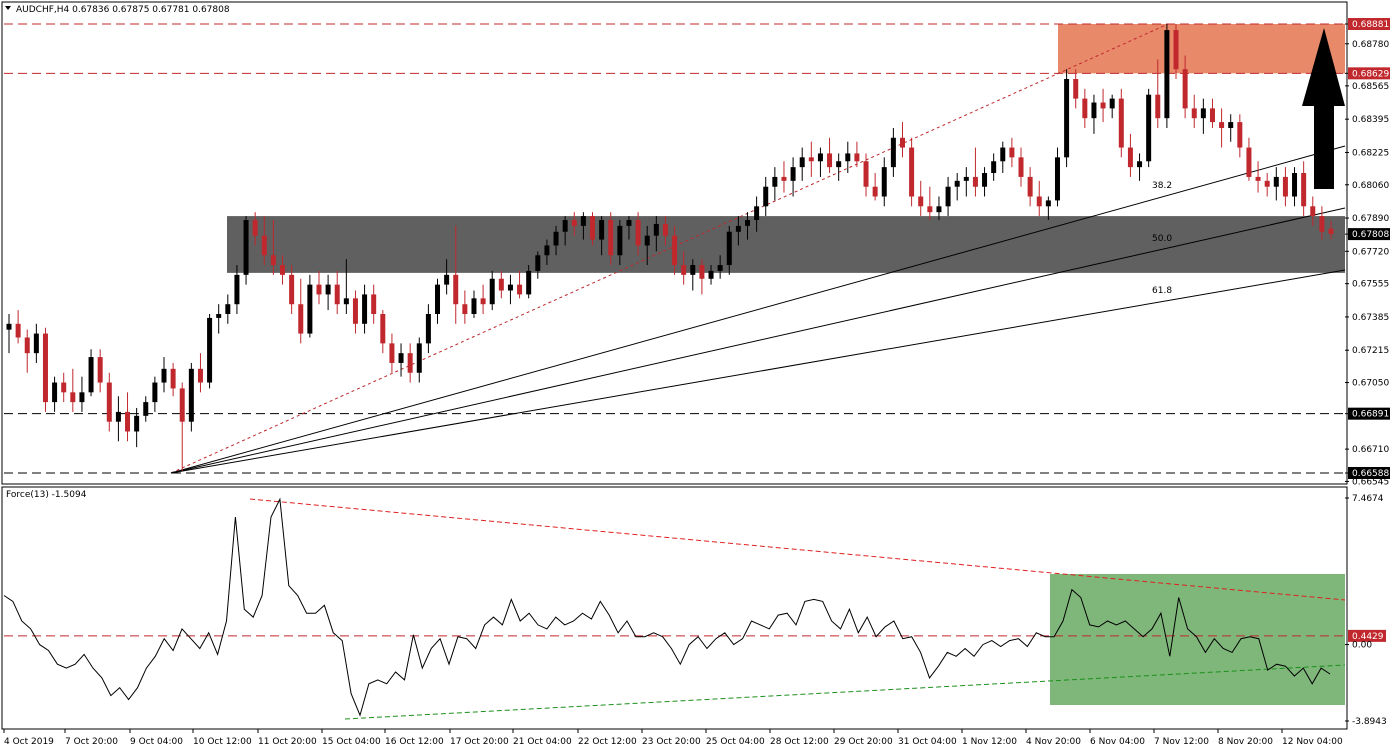 This screenshot has width=1393, height=752. Describe the element at coordinates (1370, 285) in the screenshot. I see `y-tick-label-10: 0.67555` at that location.